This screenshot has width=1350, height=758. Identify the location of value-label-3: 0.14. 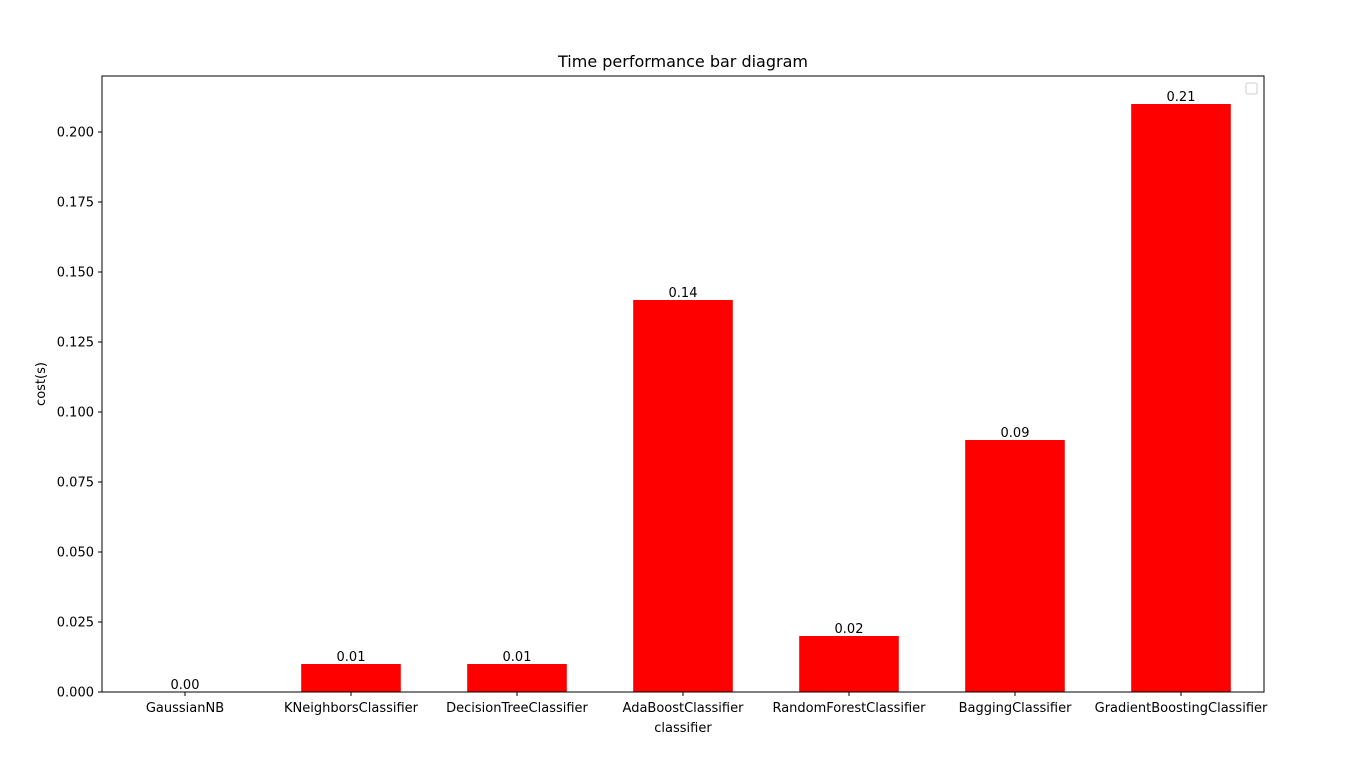
(683, 293).